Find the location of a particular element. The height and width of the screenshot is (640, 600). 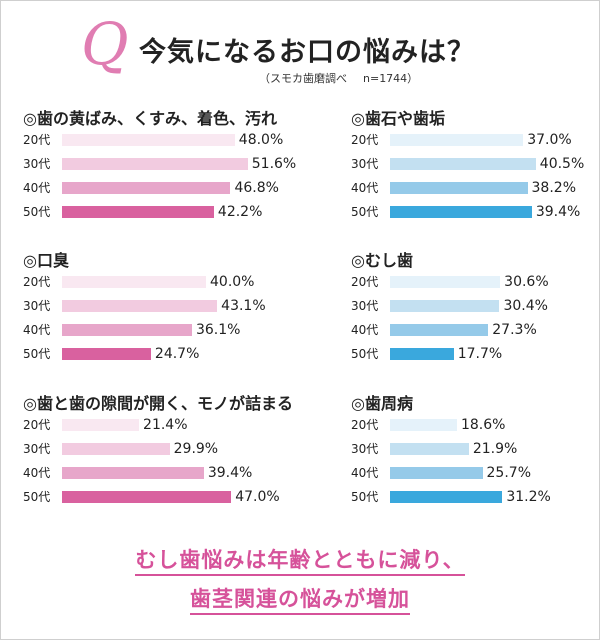

bar-row: 40代 39.4% is located at coordinates (158, 473).